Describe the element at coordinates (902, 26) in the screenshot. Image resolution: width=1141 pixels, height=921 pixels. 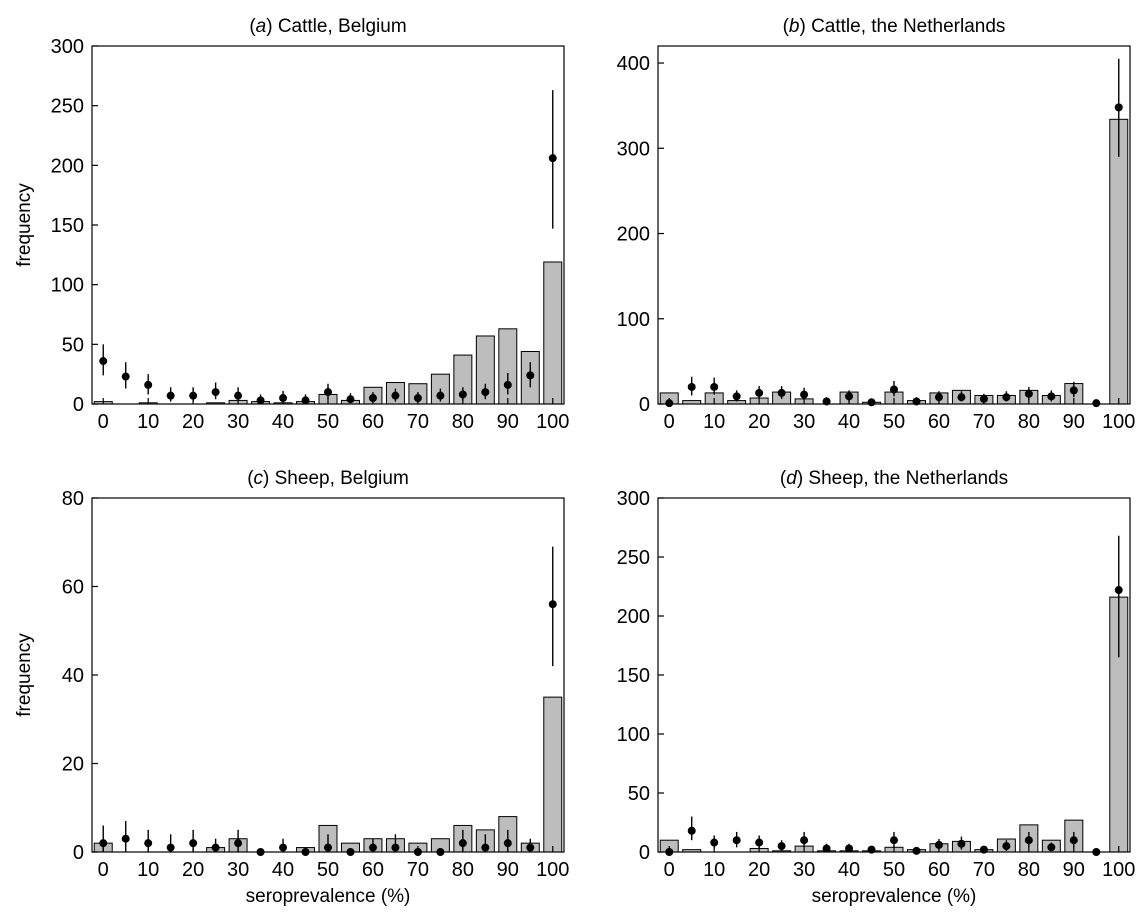
I see `title-rest: ) Cattle, the Netherlands` at that location.